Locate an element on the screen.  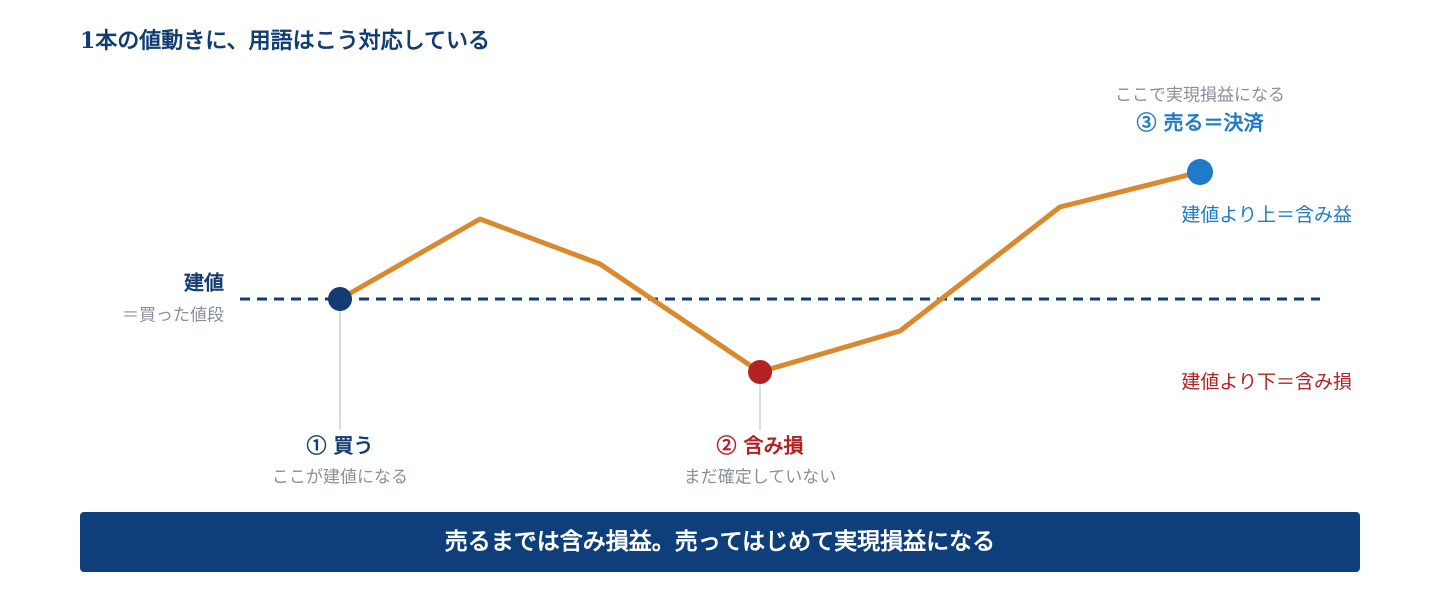
zone-below: 建値より下＝含み損 is located at coordinates (1266, 382).